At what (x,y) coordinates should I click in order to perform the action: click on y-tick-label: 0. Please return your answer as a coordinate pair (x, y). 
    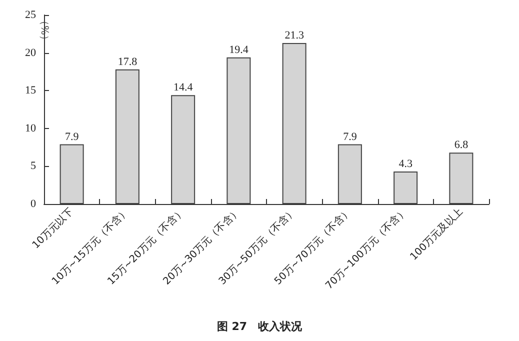
    Looking at the image, I should click on (33, 204).